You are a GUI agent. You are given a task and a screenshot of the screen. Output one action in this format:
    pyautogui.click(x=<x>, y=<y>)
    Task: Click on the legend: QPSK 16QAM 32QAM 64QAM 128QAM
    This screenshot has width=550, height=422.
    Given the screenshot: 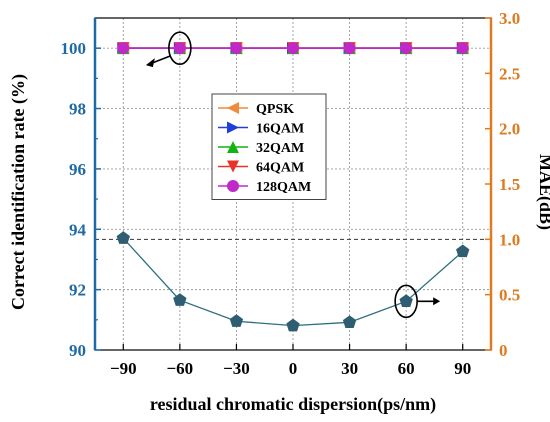 What is the action you would take?
    pyautogui.click(x=269, y=146)
    